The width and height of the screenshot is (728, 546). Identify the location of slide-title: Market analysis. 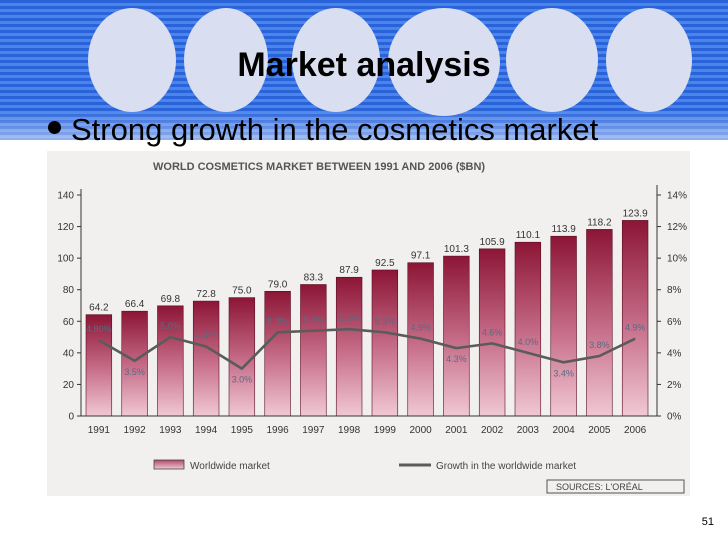
(364, 65).